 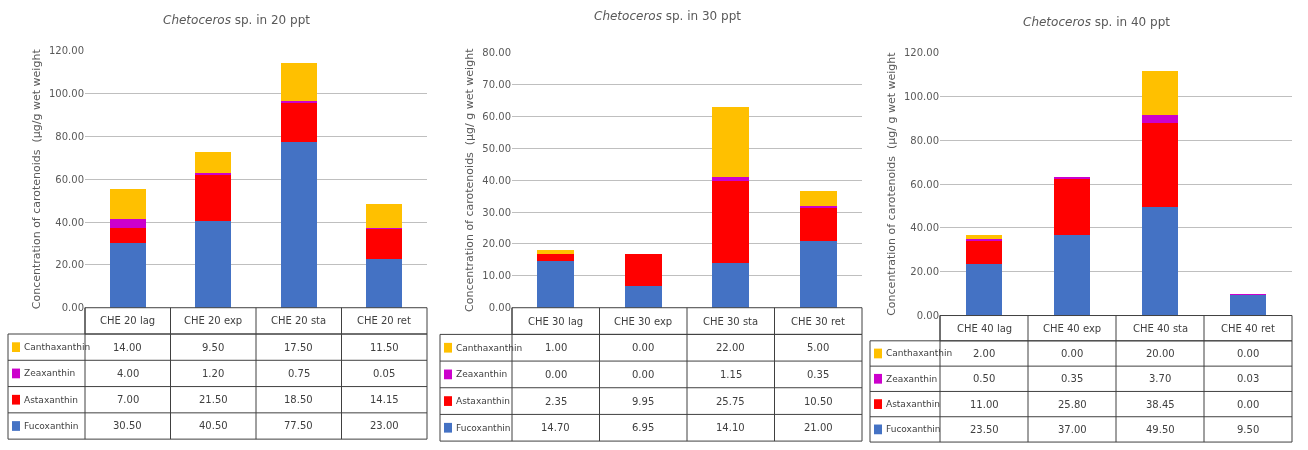 What do you see at coordinates (1072, 328) in the screenshot?
I see `x-tick-label: CHE 40 exp` at bounding box center [1072, 328].